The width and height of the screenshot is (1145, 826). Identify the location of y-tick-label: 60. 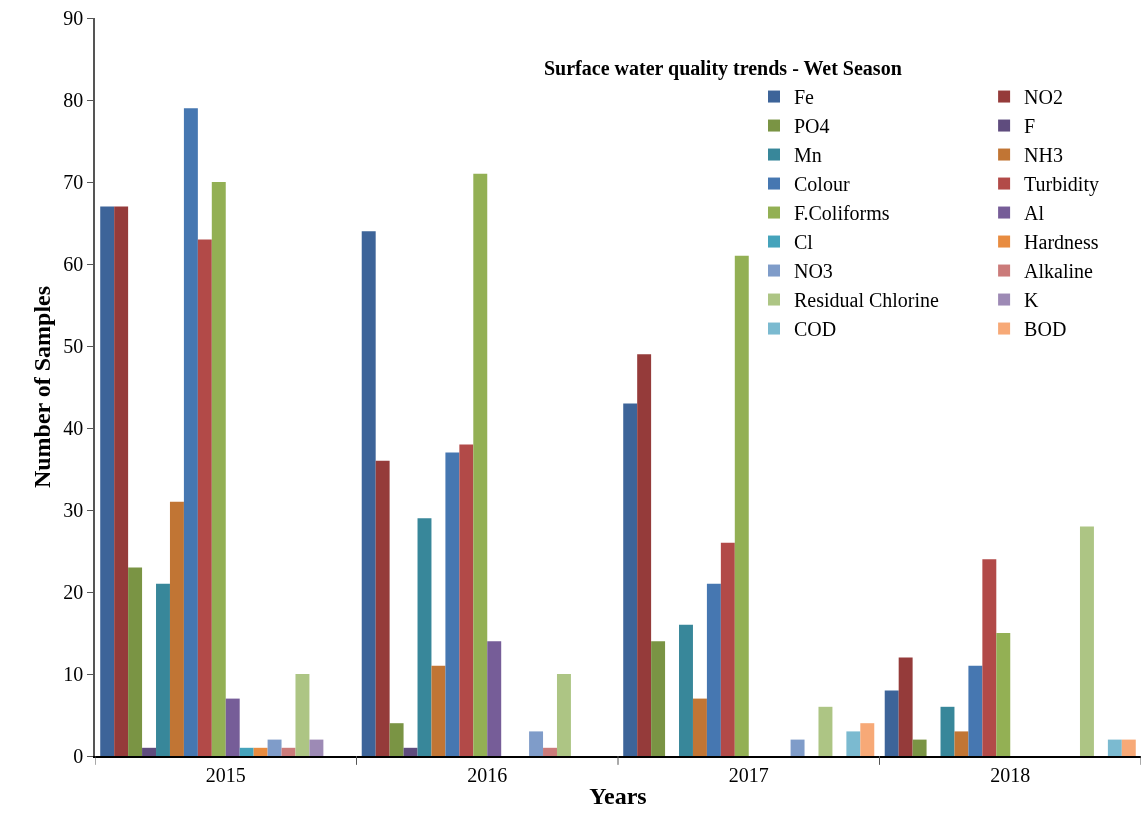
(73, 264).